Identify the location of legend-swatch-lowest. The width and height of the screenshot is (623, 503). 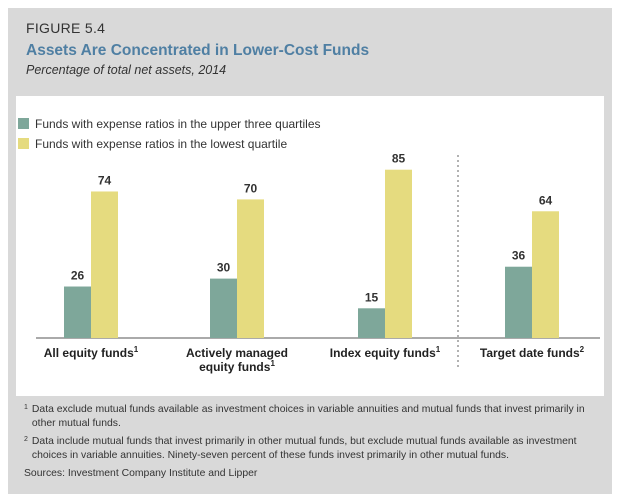
(23, 143).